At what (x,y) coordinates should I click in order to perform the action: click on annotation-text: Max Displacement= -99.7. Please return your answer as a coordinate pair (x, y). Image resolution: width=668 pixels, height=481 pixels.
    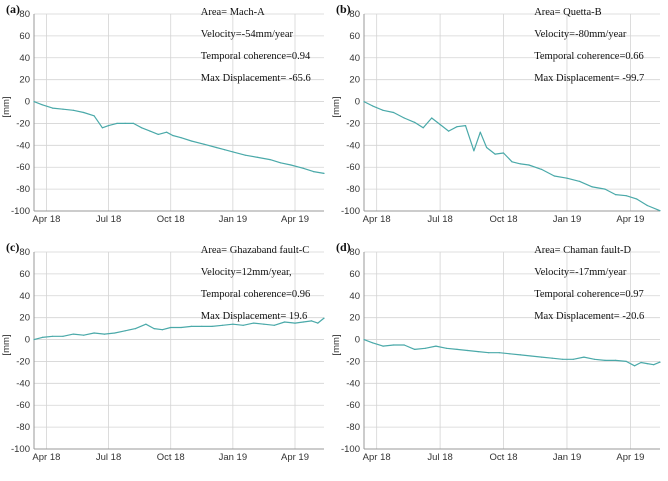
    Looking at the image, I should click on (589, 78).